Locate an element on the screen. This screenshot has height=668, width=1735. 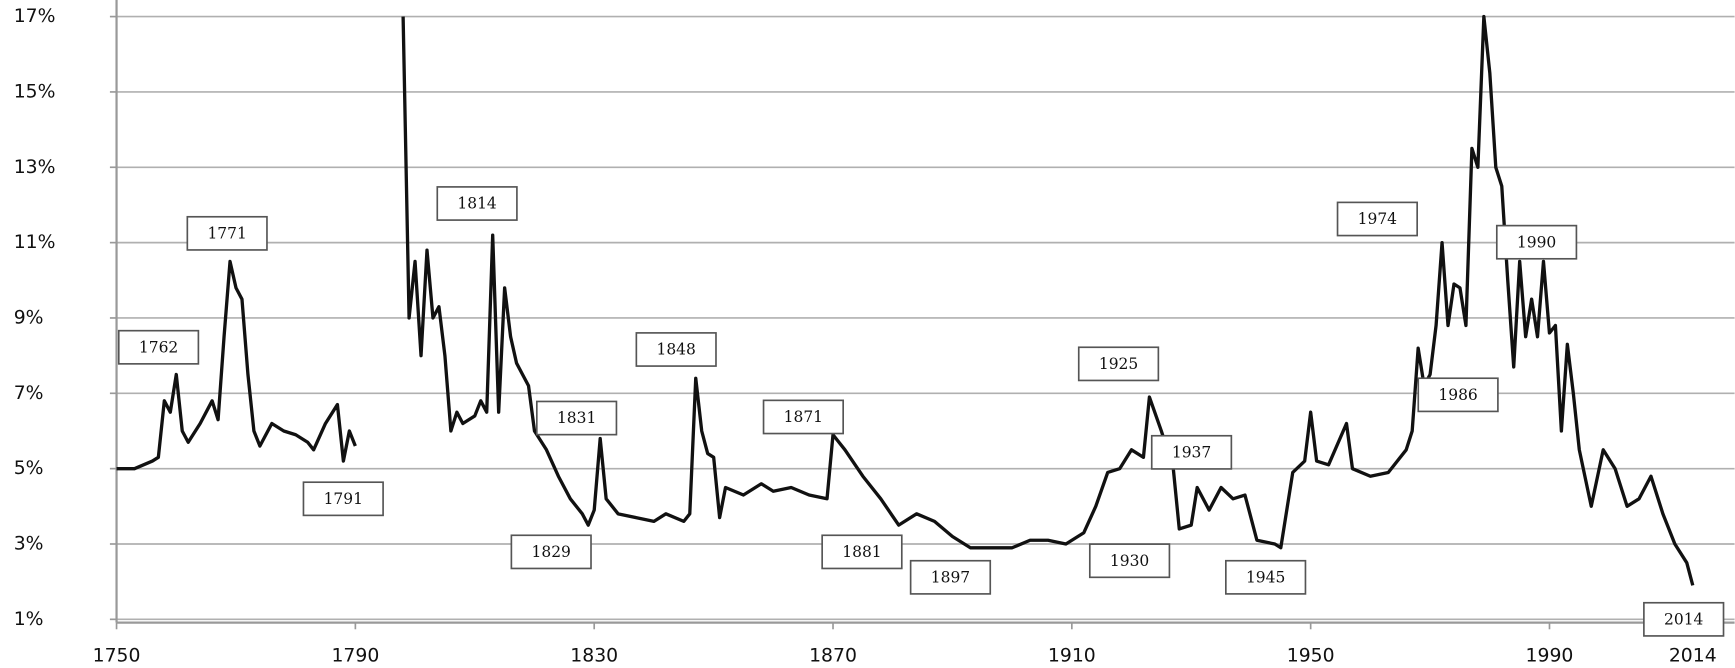
y-tick-label: 3% is located at coordinates (29, 543).